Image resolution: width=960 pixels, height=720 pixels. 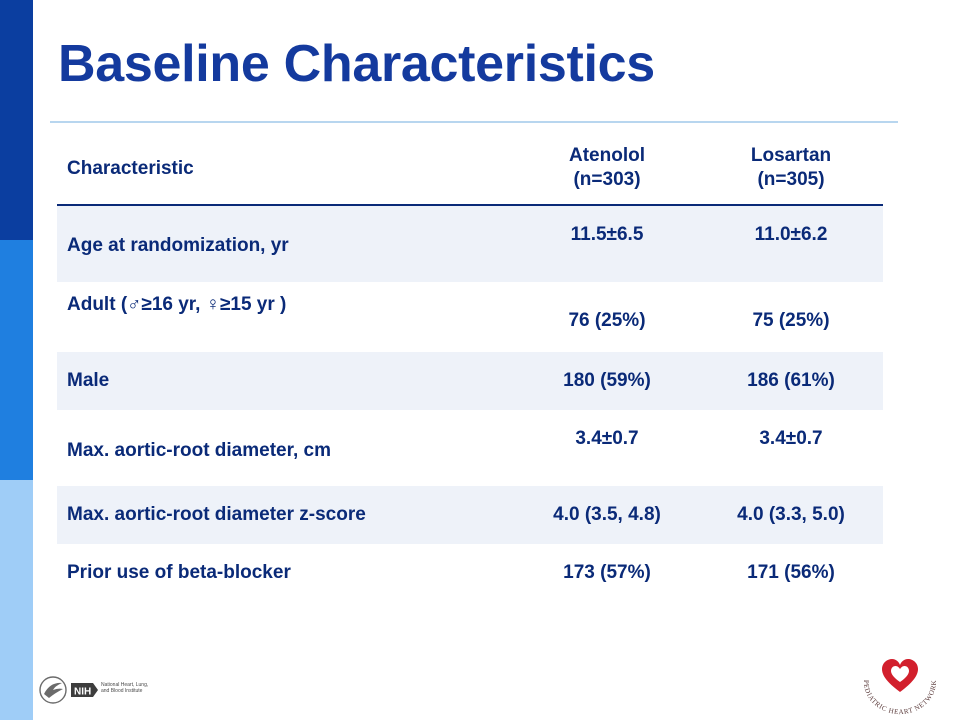 What do you see at coordinates (607, 381) in the screenshot?
I see `atenolol-value: 180 (59%)` at bounding box center [607, 381].